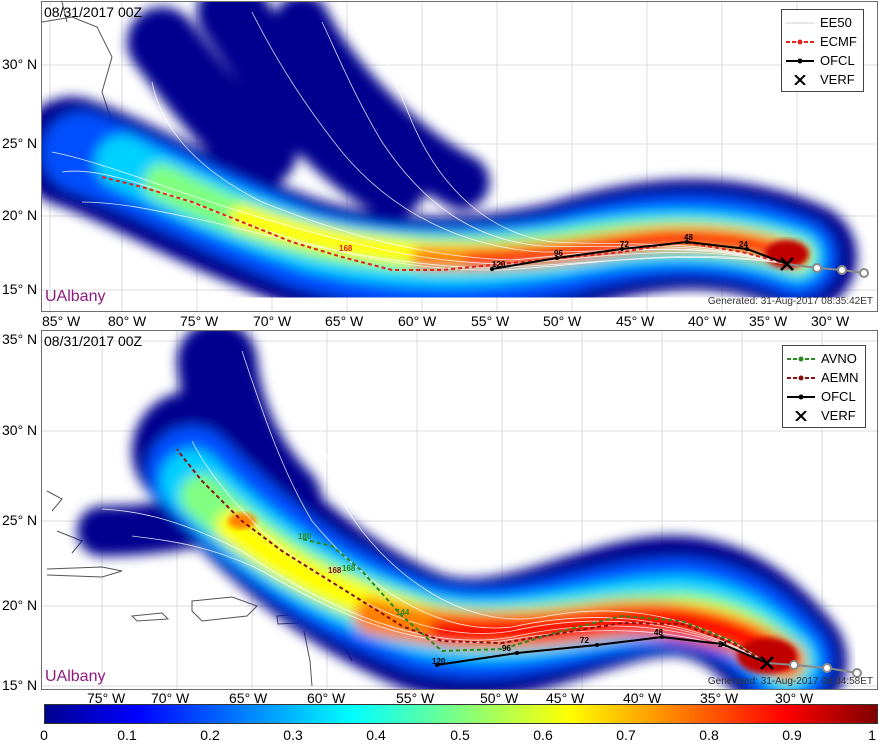 The image size is (885, 748). I want to click on avno-label-144: 144, so click(403, 612).